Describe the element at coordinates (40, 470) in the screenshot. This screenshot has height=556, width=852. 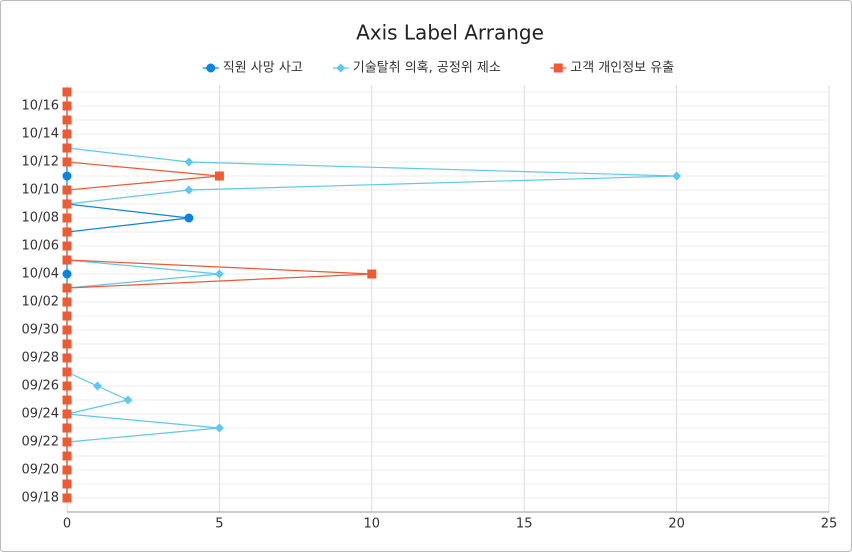
I see `y-tick-label: 09/20` at that location.